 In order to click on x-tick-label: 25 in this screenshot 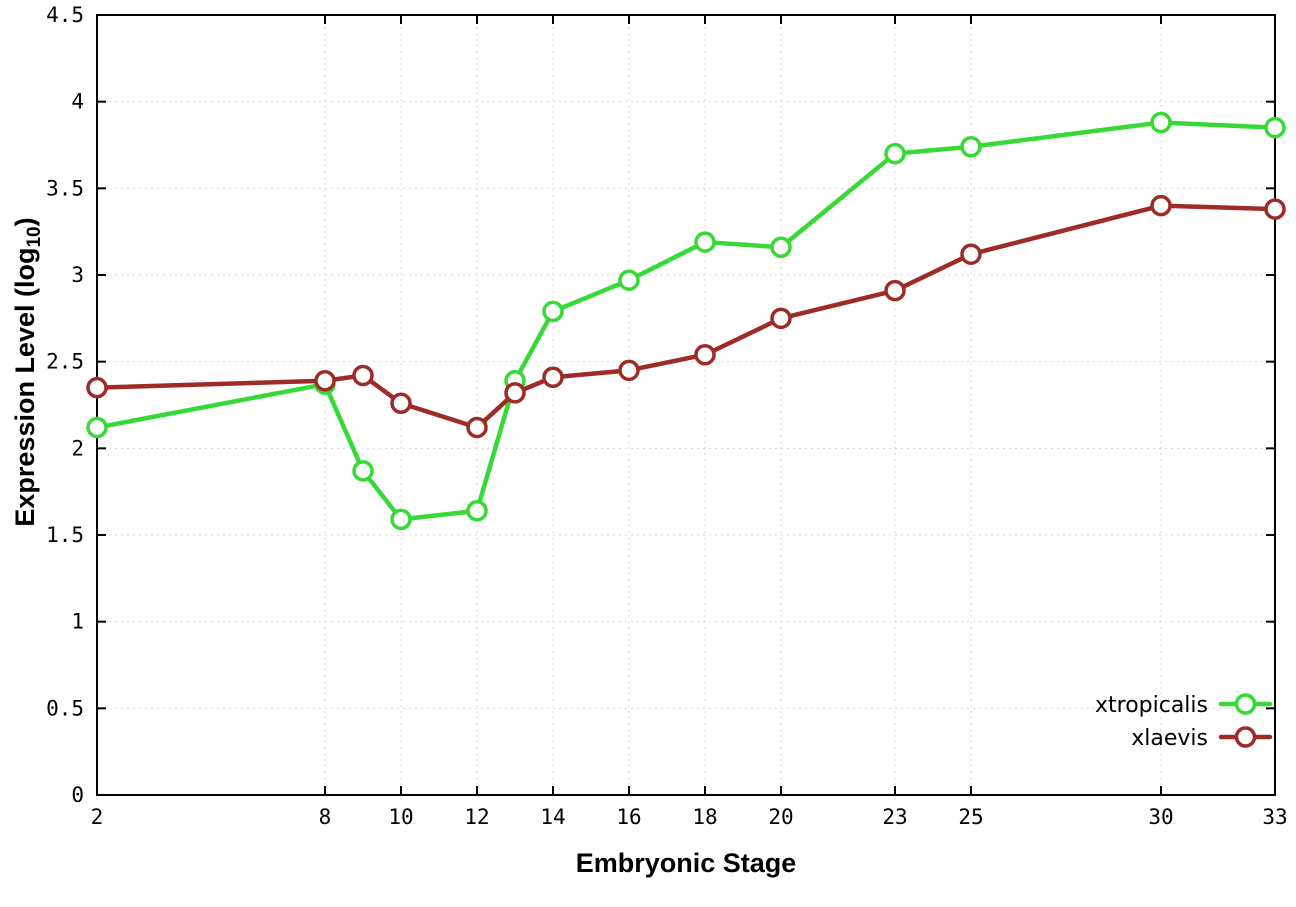, I will do `click(970, 817)`.